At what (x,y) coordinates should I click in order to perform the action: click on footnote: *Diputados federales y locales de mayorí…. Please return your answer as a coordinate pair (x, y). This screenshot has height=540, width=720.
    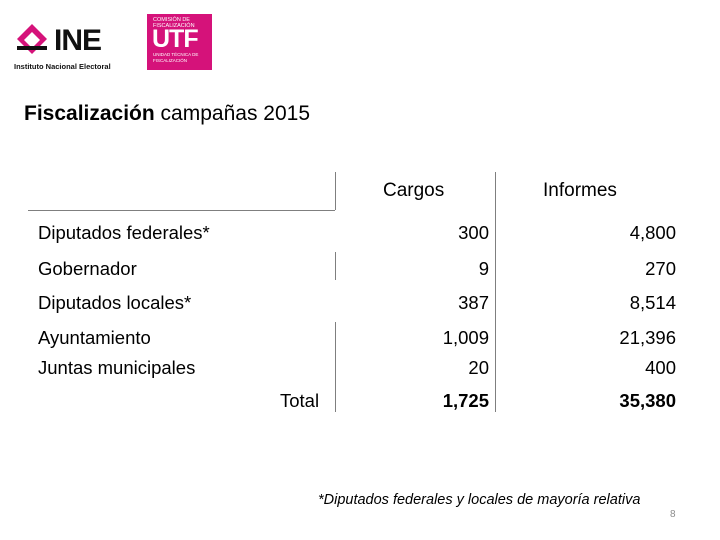
    Looking at the image, I should click on (479, 500).